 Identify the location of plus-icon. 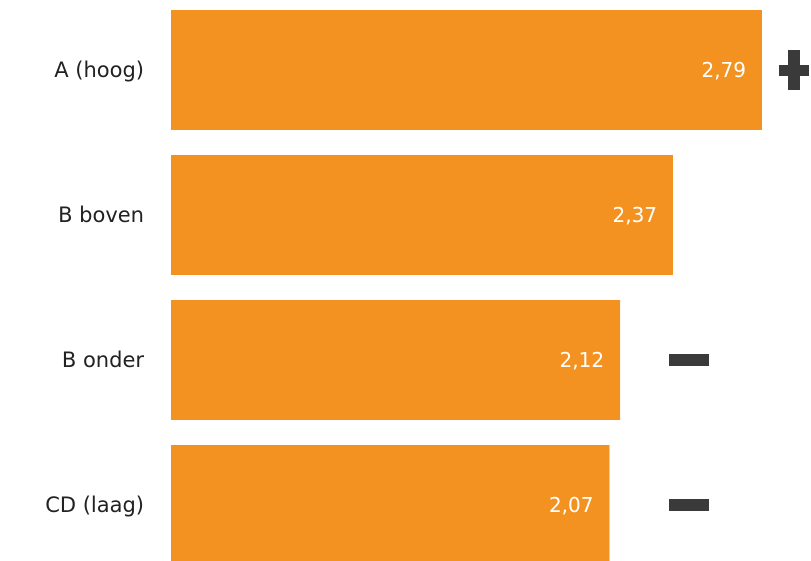
(794, 70).